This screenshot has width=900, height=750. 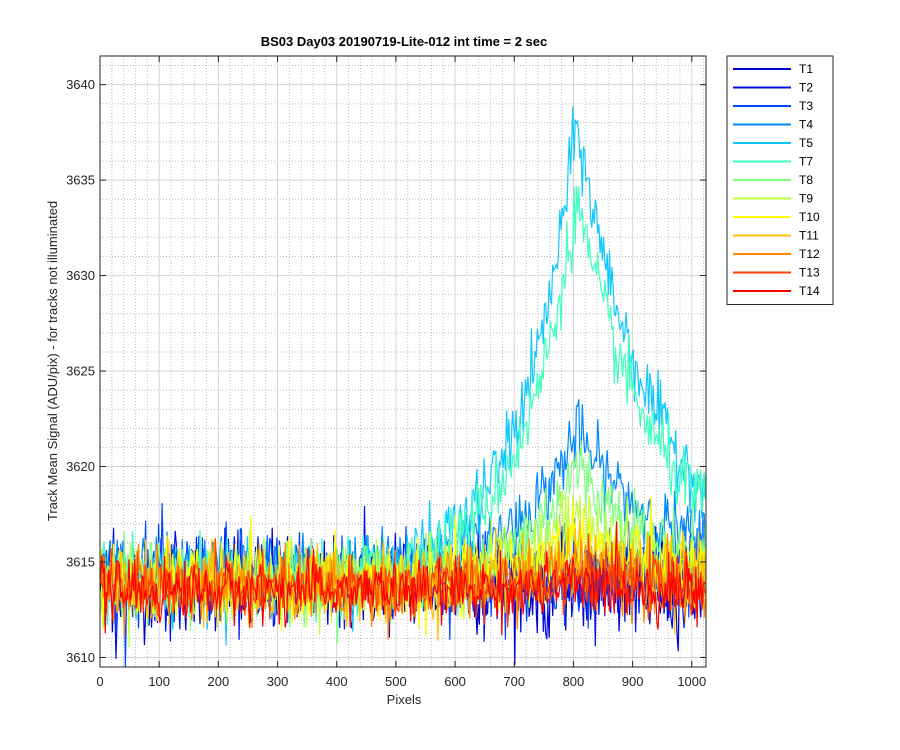 I want to click on y-tick-label: 3635, so click(x=80, y=180).